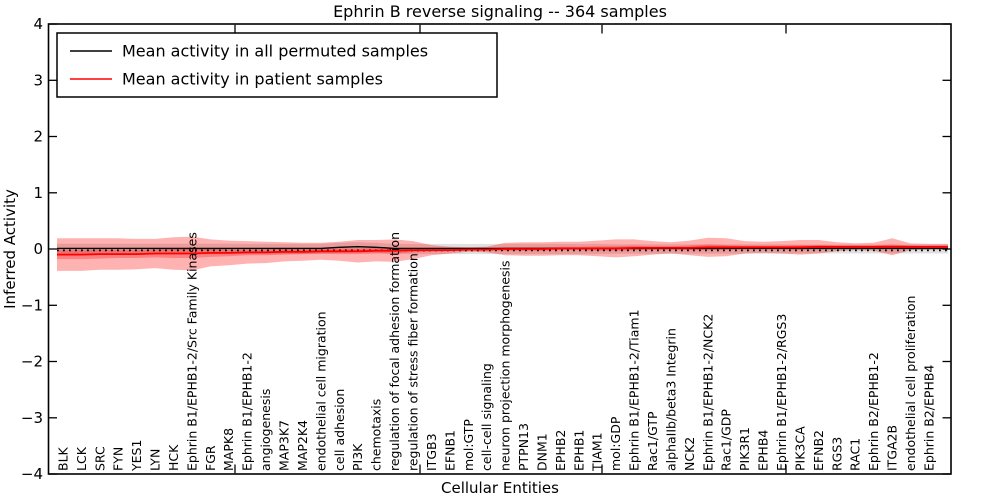 This screenshot has height=504, width=1000. I want to click on x-category-label: BLK, so click(62, 458).